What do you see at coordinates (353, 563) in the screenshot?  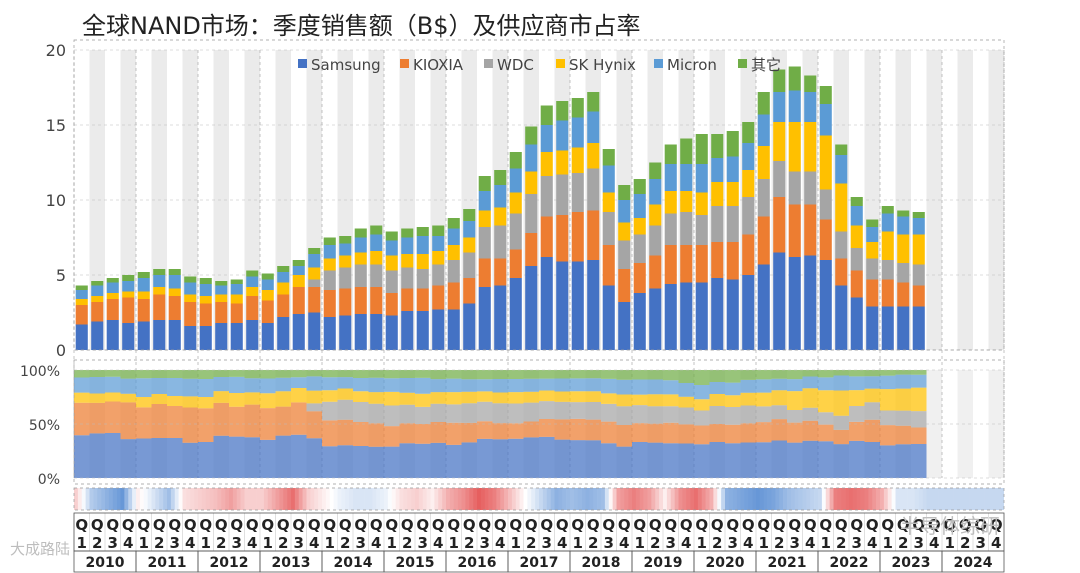 I see `year-label: 2014` at bounding box center [353, 563].